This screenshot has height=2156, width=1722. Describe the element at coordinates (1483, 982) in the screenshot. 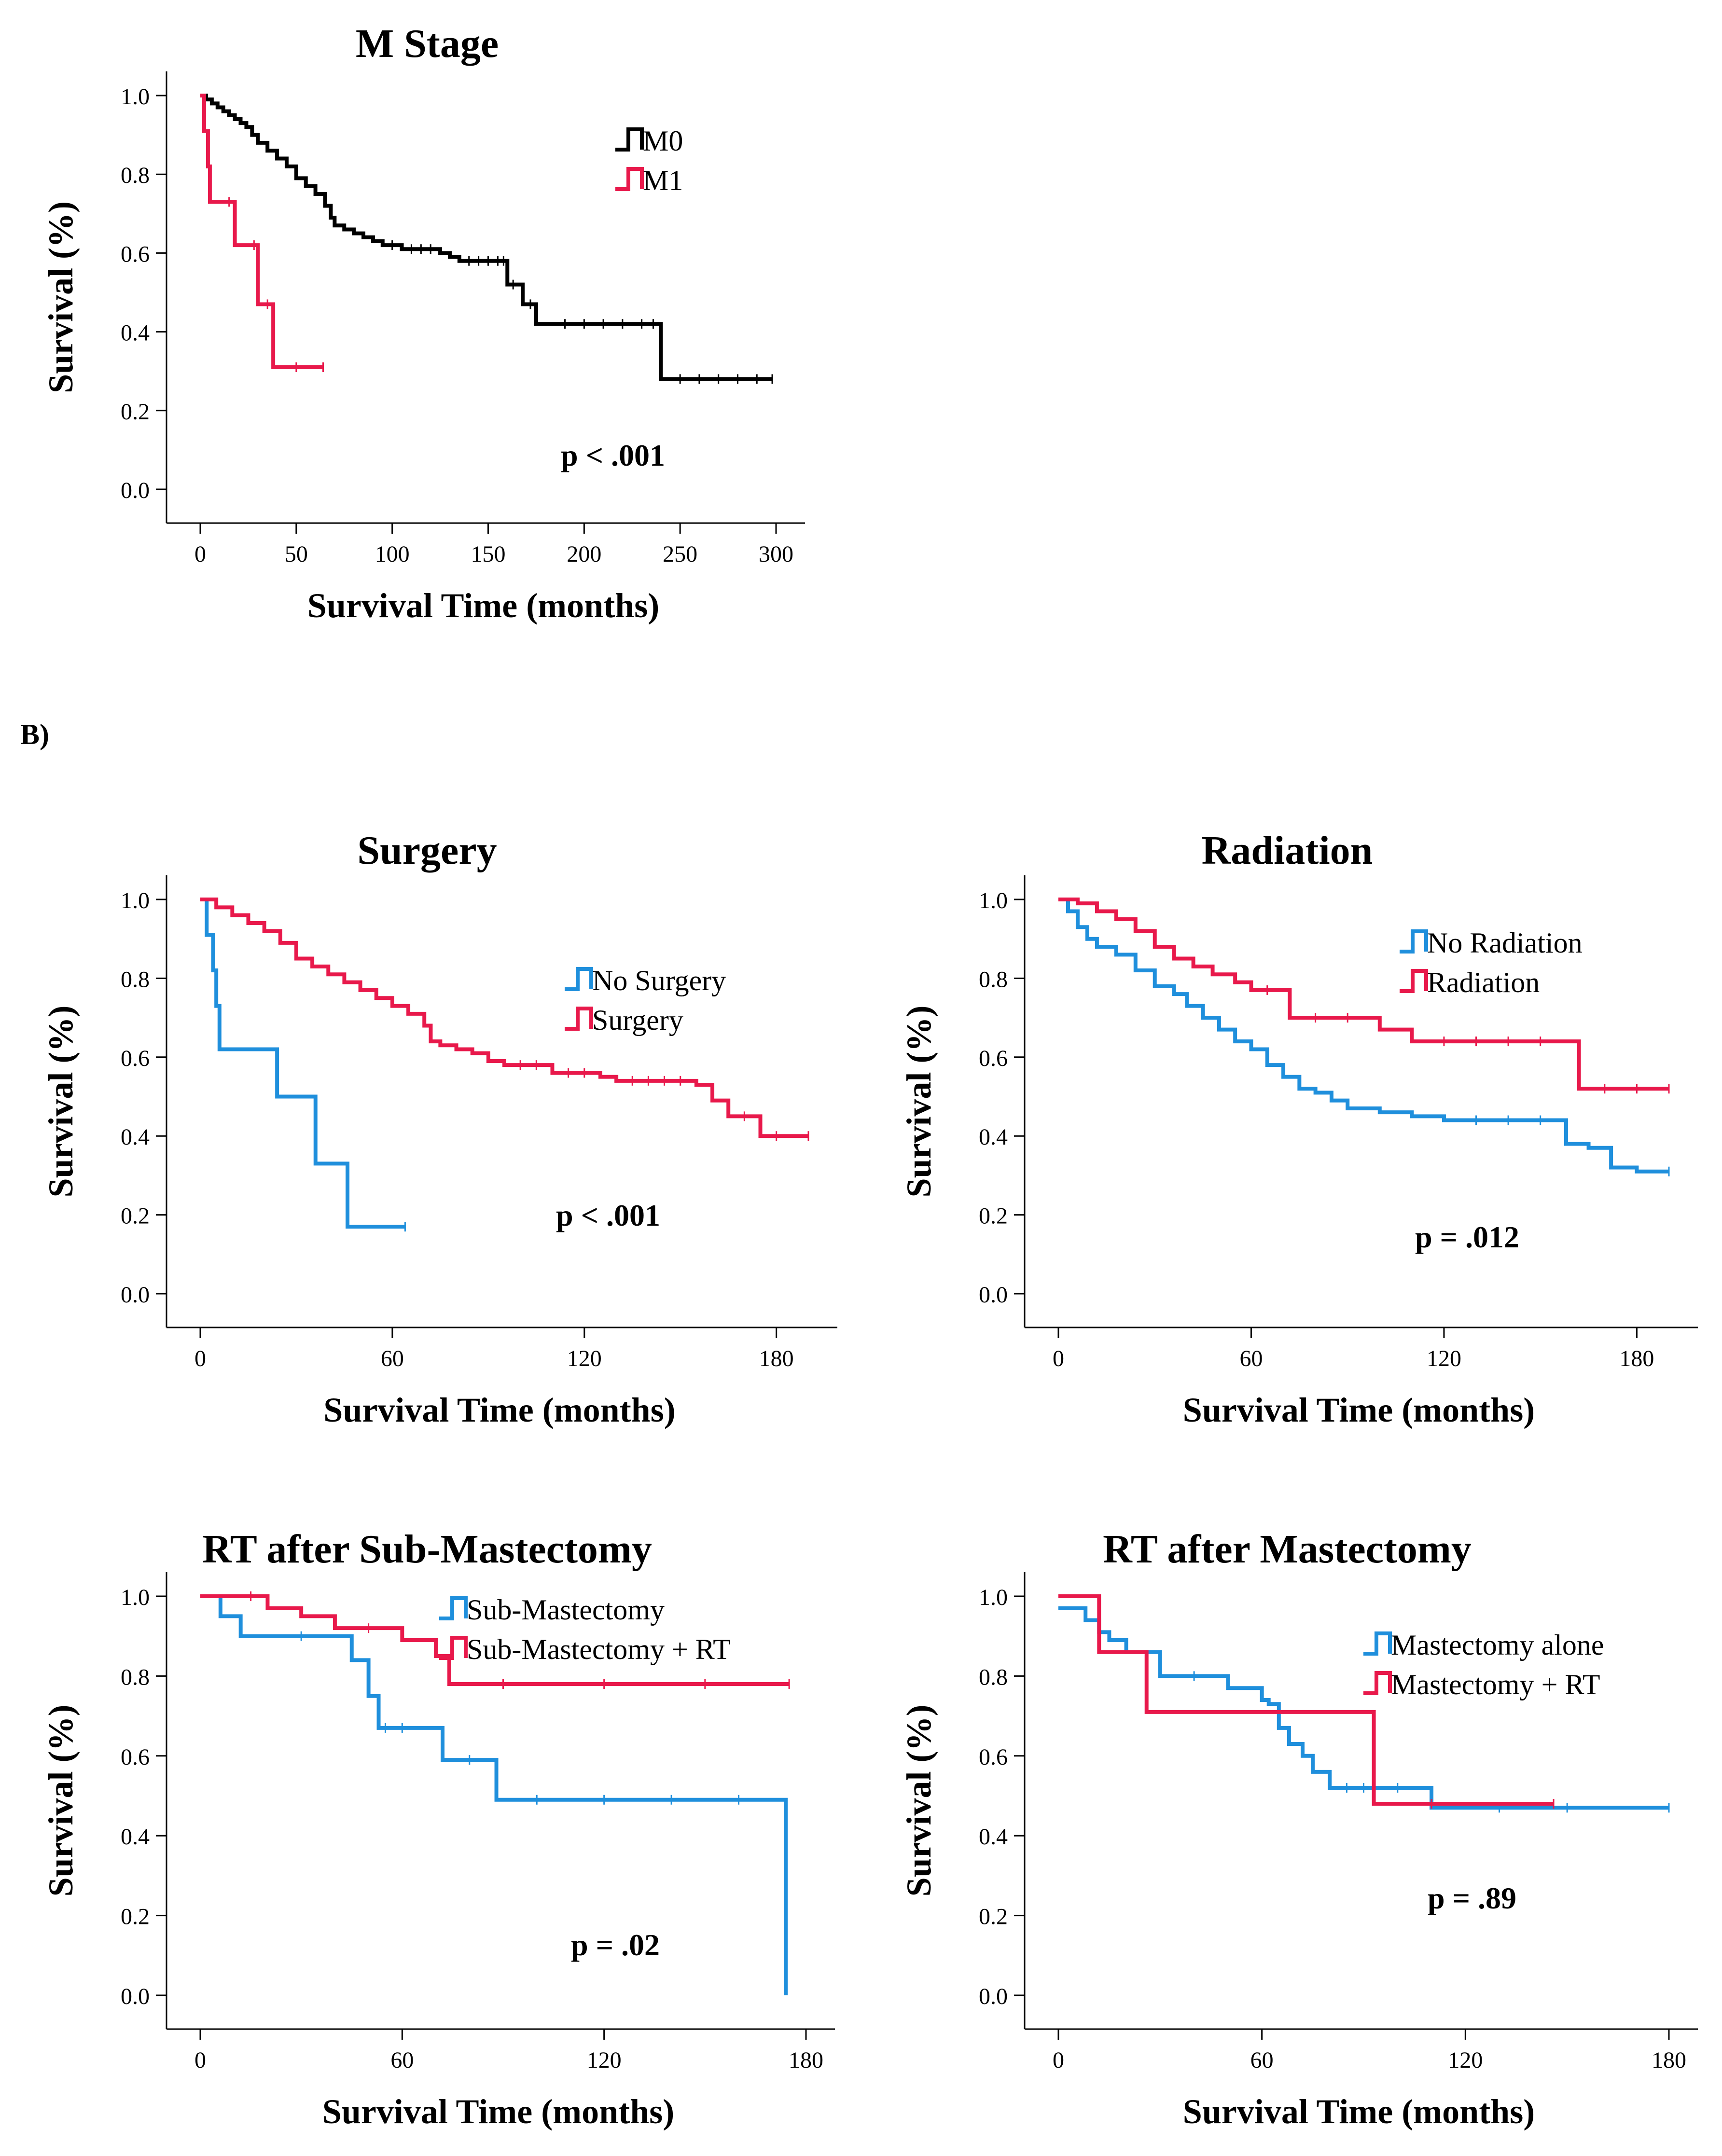

I see `legend-label: Radiation` at that location.